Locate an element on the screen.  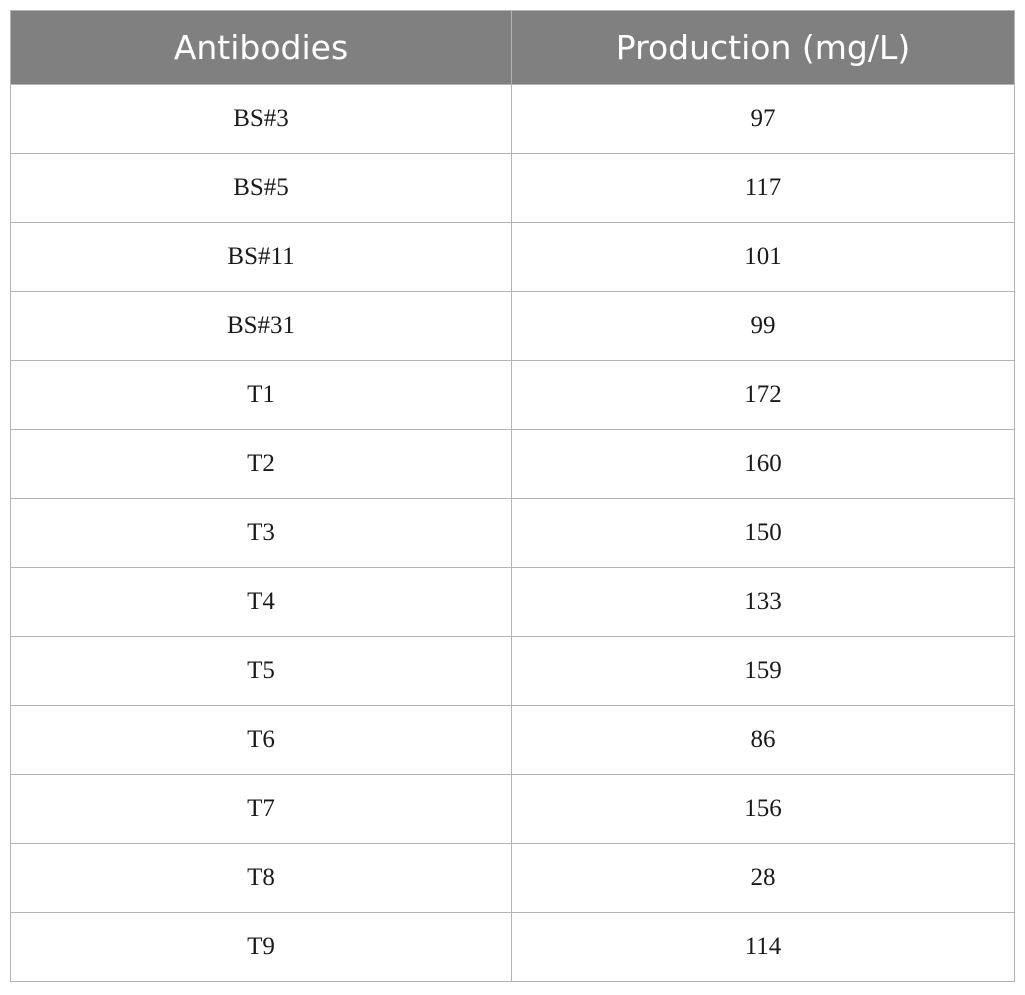
table-row: BS#11 101 is located at coordinates (512, 257).